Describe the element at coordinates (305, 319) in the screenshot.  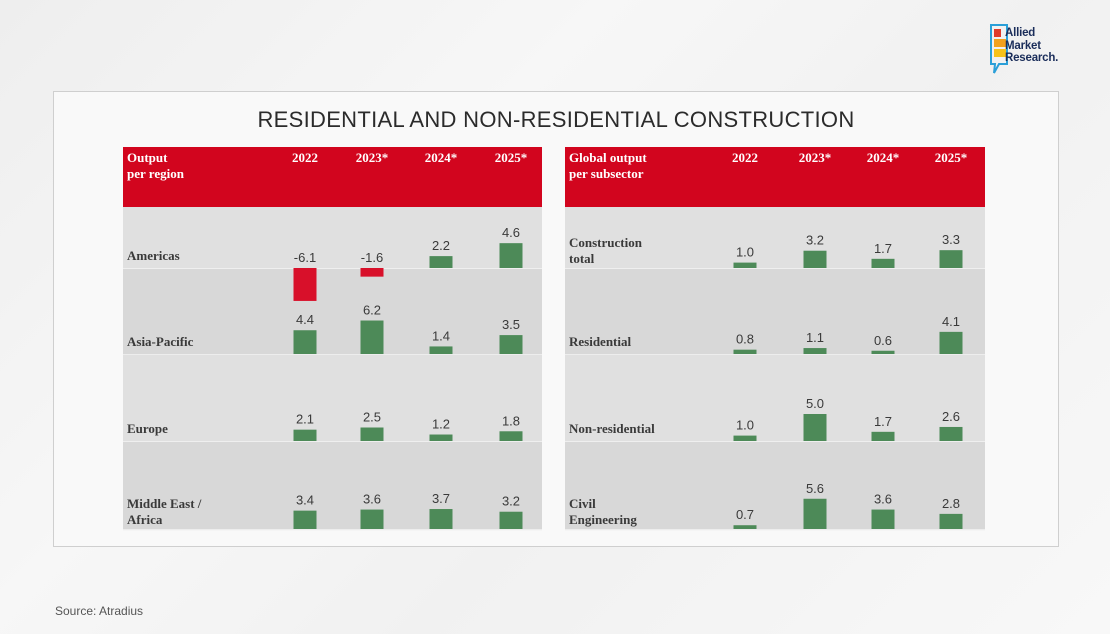
I see `region-value-label: 4.4` at that location.